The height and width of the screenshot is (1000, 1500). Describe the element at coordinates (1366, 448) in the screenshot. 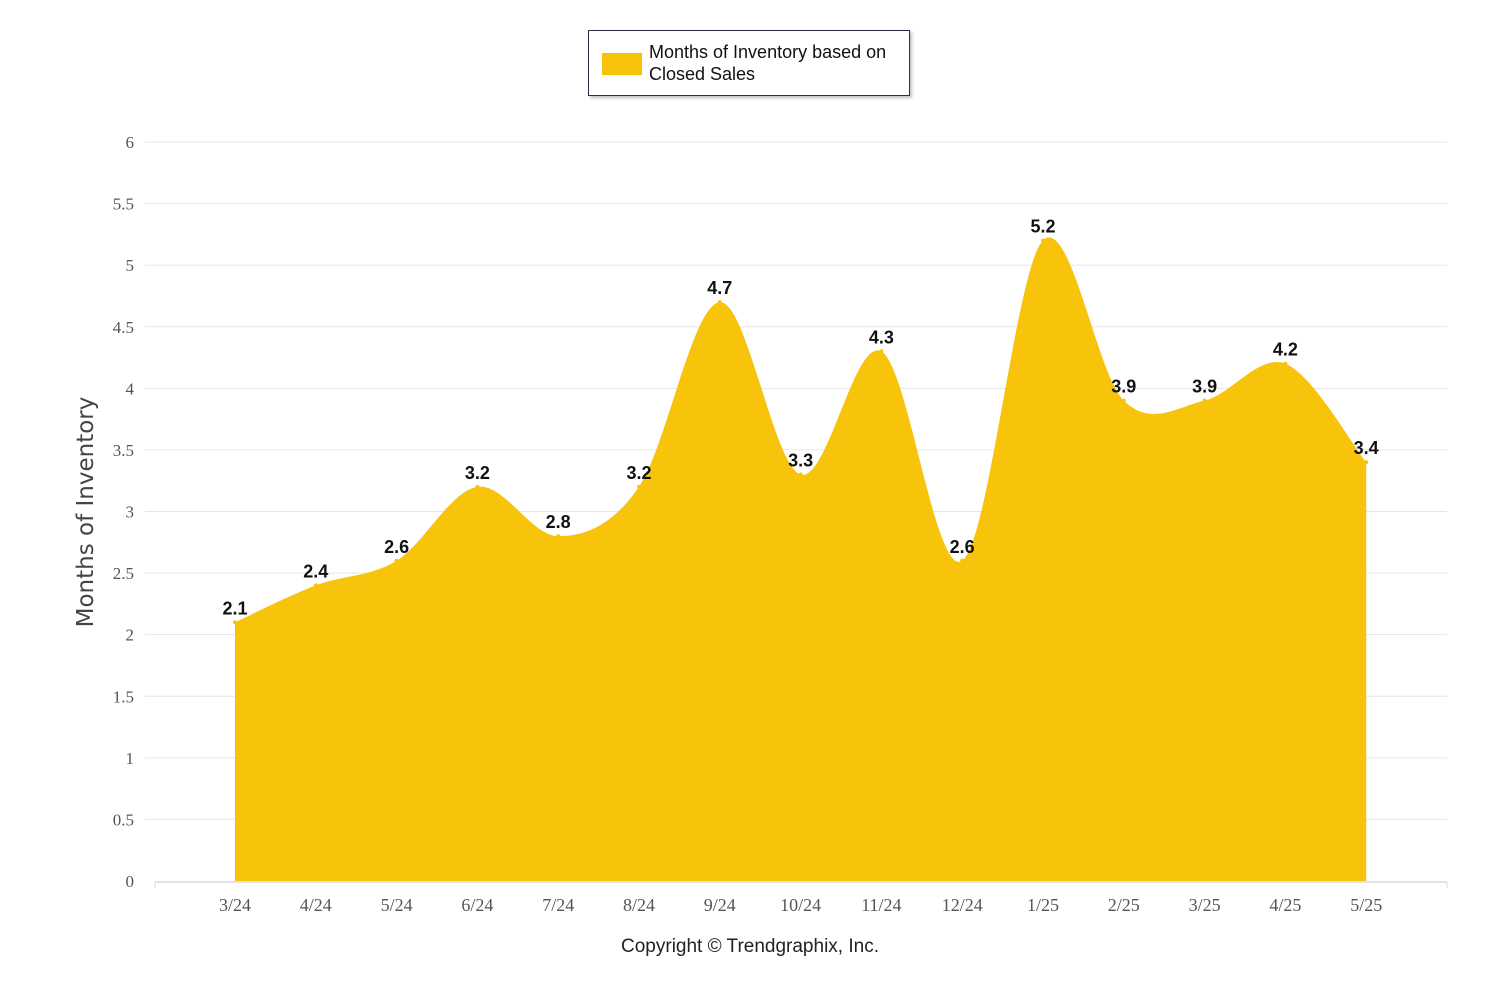

I see `data-label: 3.4` at that location.